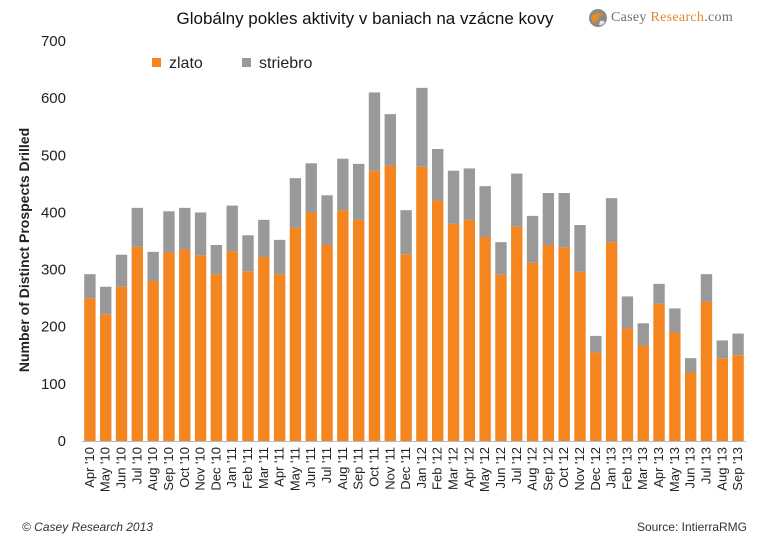 This screenshot has height=553, width=769. What do you see at coordinates (285, 63) in the screenshot?
I see `legend-label: striebro` at bounding box center [285, 63].